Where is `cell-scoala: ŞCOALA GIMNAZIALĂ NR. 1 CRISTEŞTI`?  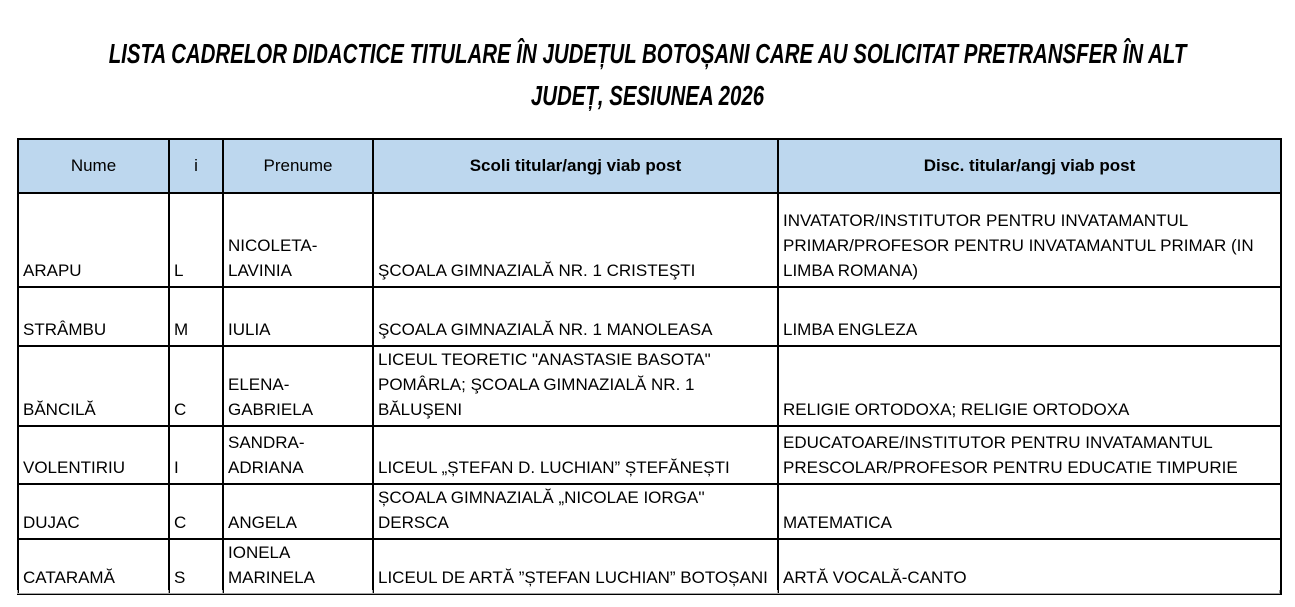
cell-scoala: ŞCOALA GIMNAZIALĂ NR. 1 CRISTEŞTI is located at coordinates (575, 240).